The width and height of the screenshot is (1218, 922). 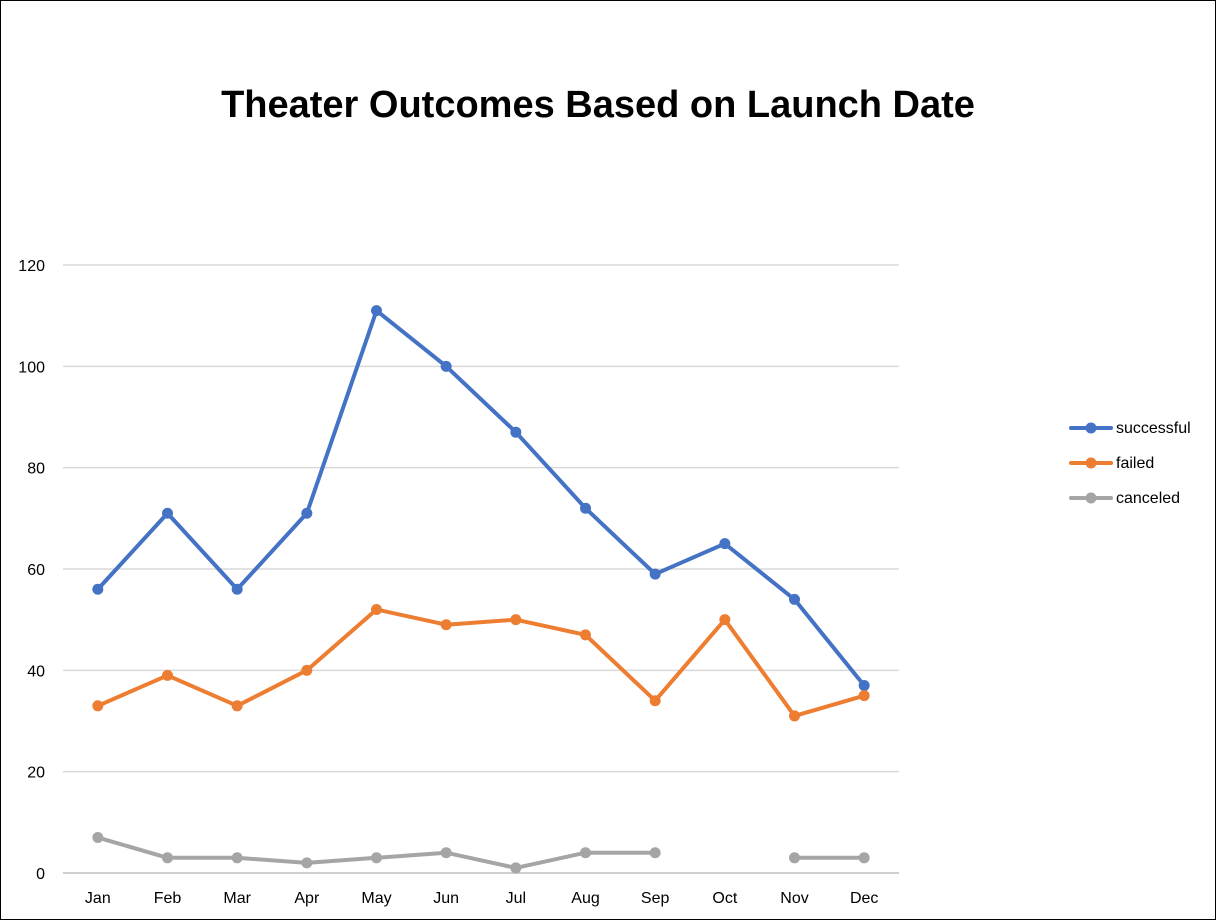 I want to click on x-tick-label: Nov, so click(x=794, y=898).